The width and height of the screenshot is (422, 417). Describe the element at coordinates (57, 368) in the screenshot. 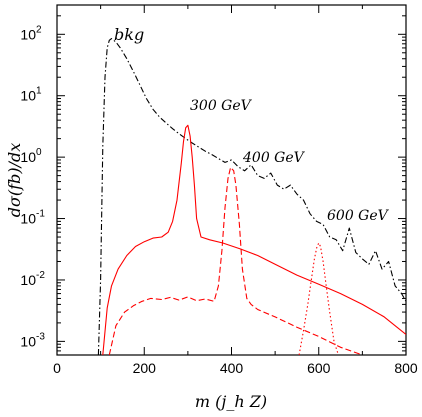

I see `x-tick-label: 0` at that location.